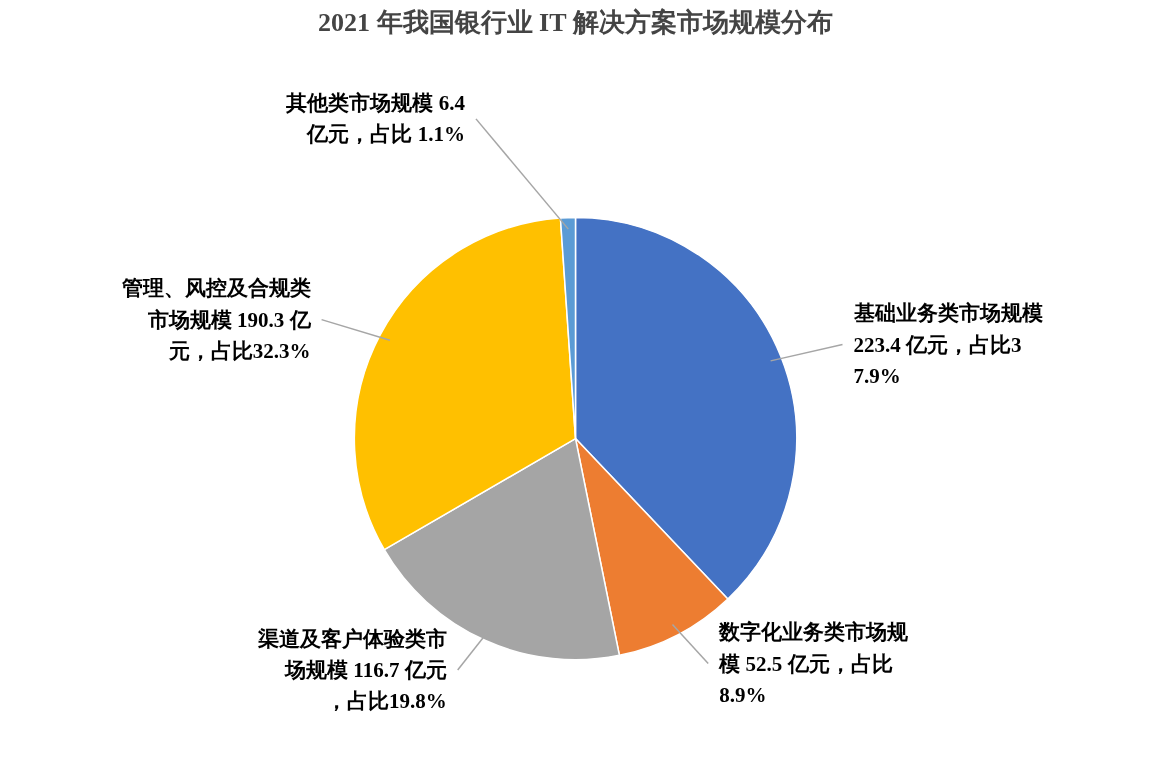 This screenshot has width=1154, height=784. I want to click on slice-label: 数字化业务类市场规模 52.5 亿元，占比8.9%, so click(813, 663).